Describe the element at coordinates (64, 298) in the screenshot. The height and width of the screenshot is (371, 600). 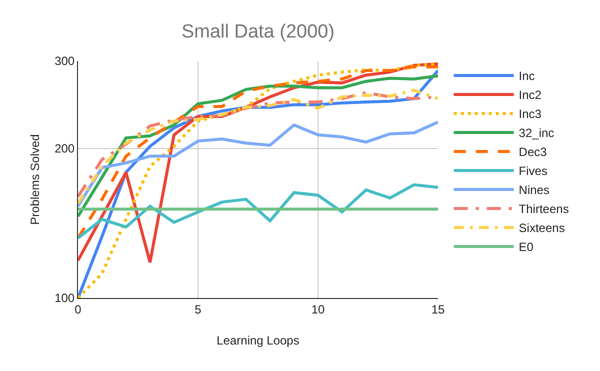
I see `y-tick-label: 100` at that location.